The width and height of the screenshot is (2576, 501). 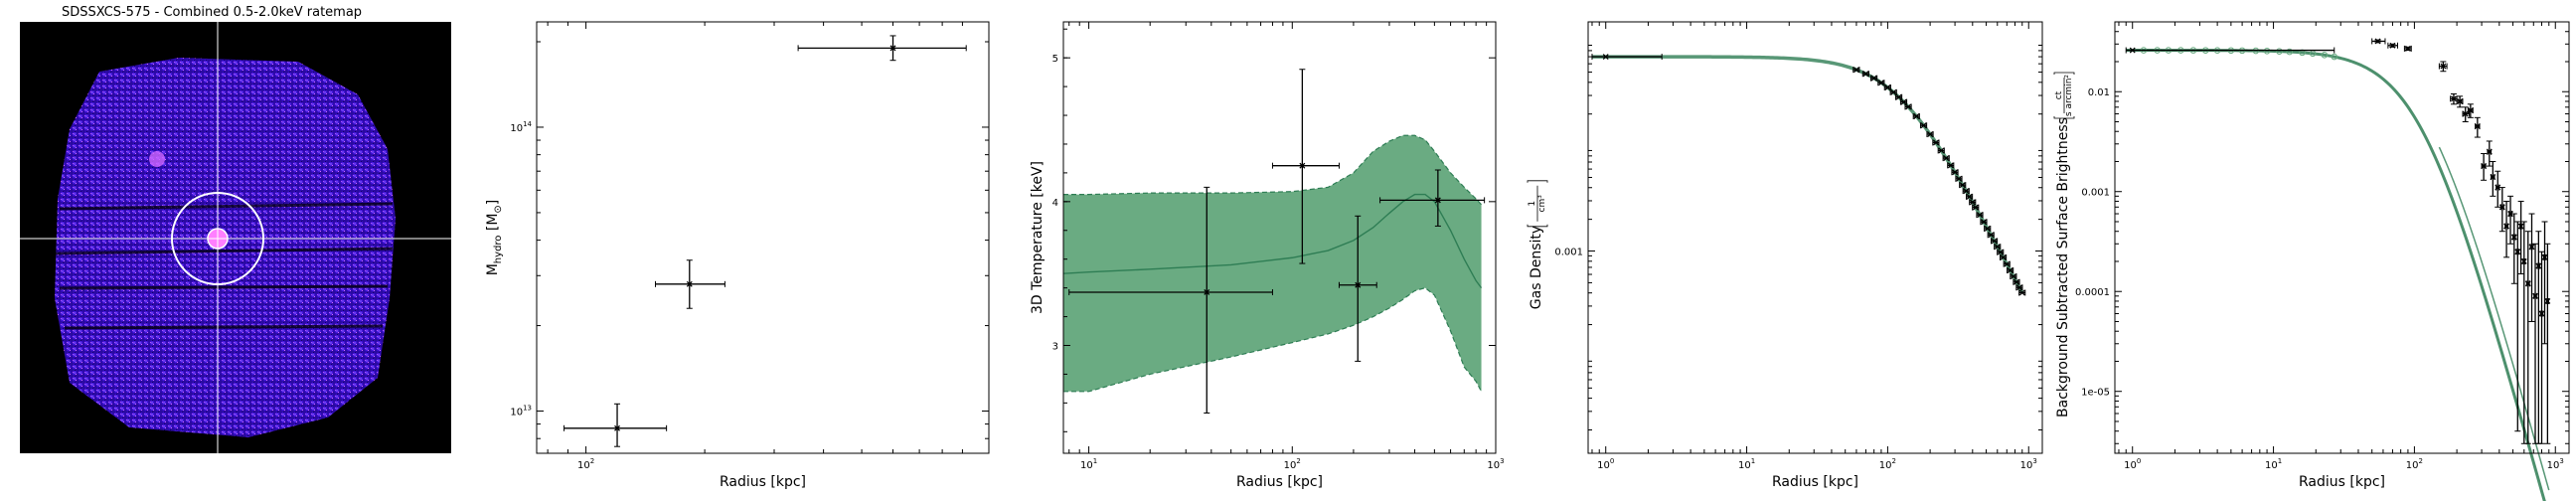 I want to click on model-line, so click(x=1272, y=241).